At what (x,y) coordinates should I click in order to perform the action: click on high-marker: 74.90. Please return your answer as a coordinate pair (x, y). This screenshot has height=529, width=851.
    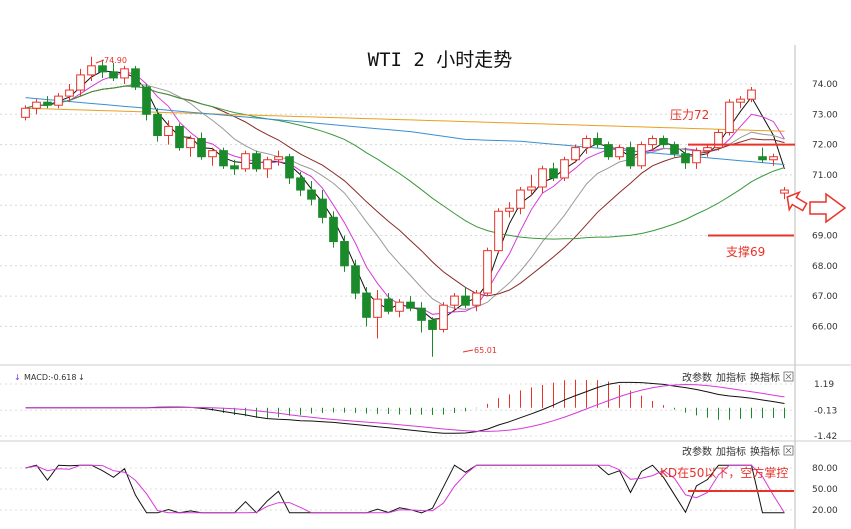
    Looking at the image, I should click on (111, 60).